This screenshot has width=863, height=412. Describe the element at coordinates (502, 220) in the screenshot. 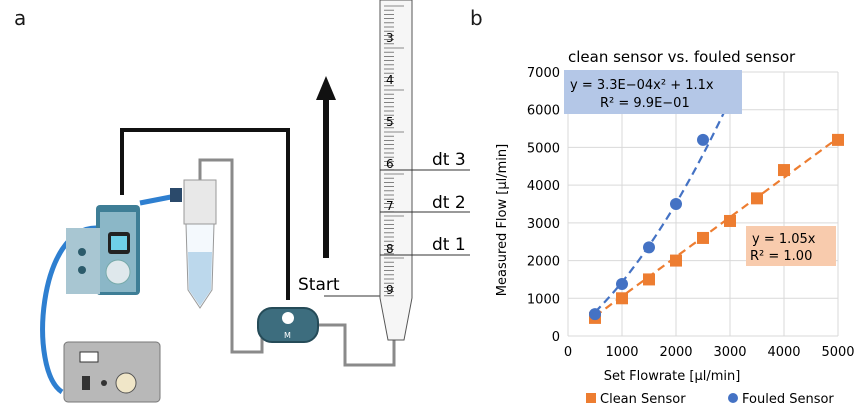

I see `y-axis-label: Measured Flow [µl/min]` at that location.